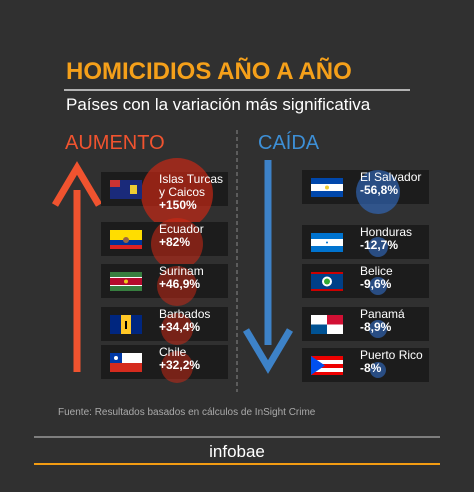  I want to click on country-row: Barbados +34,4%, so click(164, 326).